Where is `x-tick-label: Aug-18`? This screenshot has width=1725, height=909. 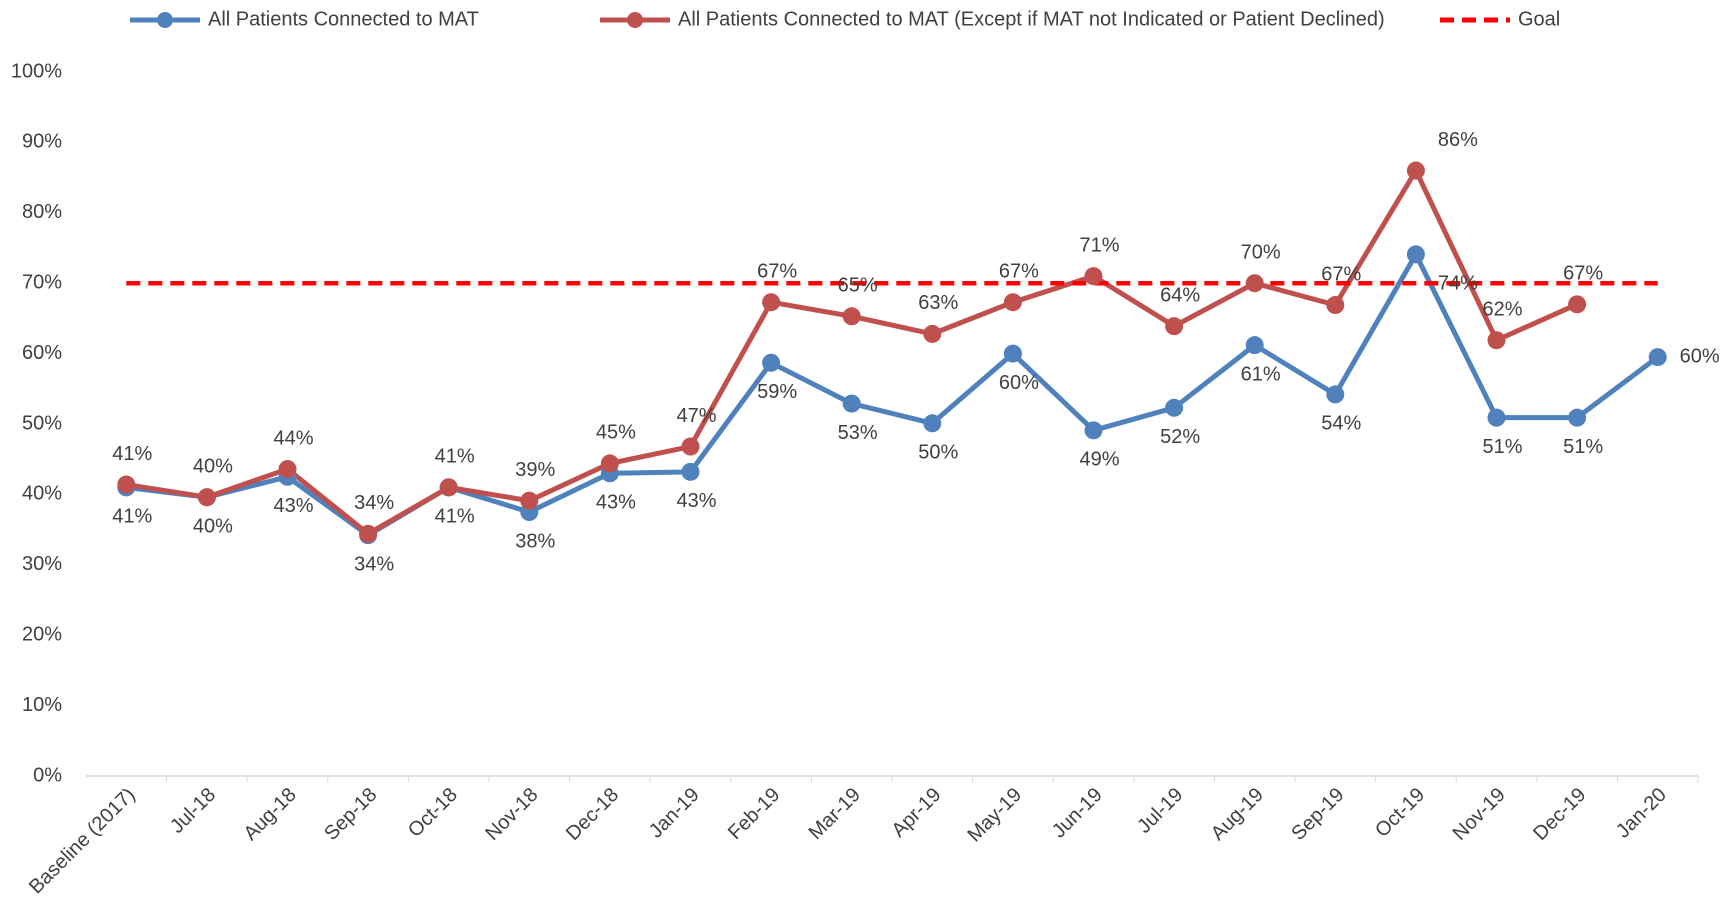 x-tick-label: Aug-18 is located at coordinates (270, 814).